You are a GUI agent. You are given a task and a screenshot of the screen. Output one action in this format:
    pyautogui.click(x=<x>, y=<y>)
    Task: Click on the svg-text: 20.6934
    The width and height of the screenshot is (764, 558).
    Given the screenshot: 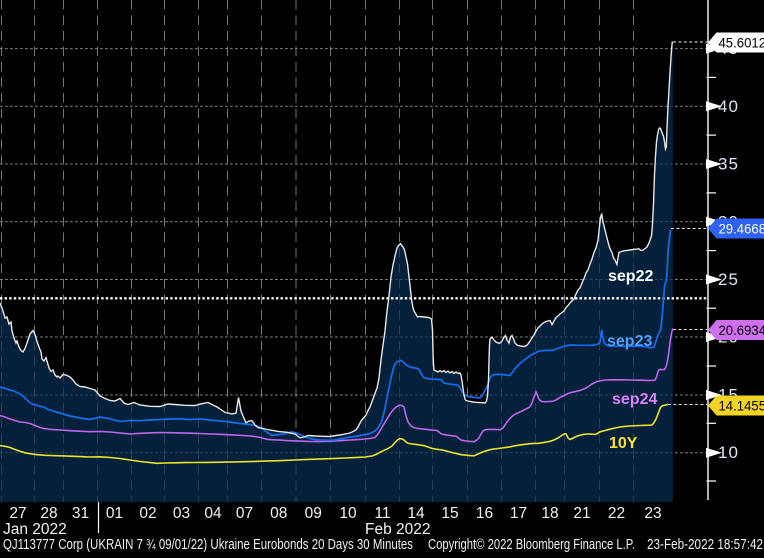 What is the action you would take?
    pyautogui.click(x=741, y=330)
    